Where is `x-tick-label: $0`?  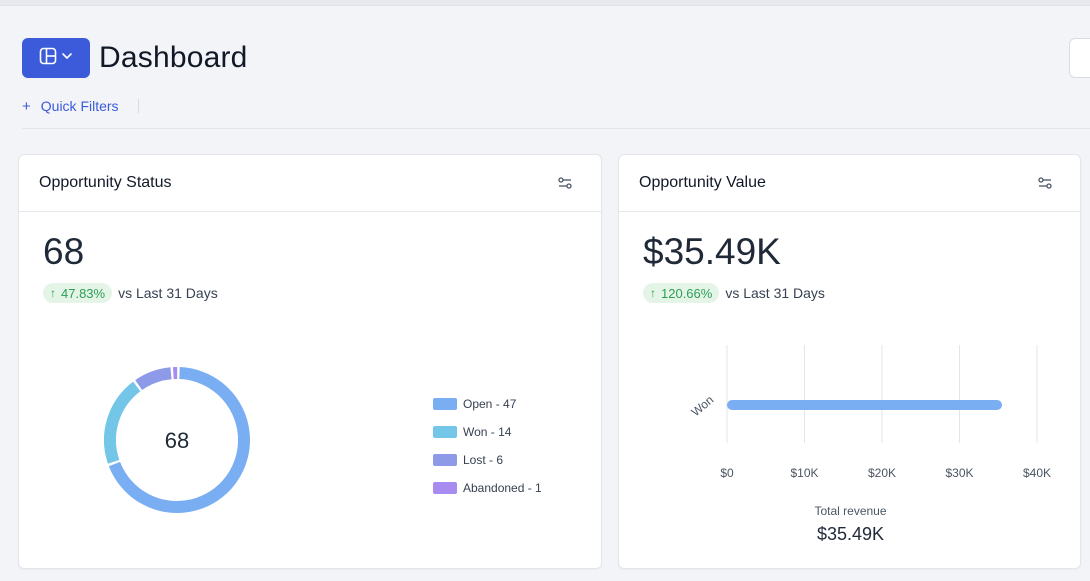 x-tick-label: $0 is located at coordinates (727, 473).